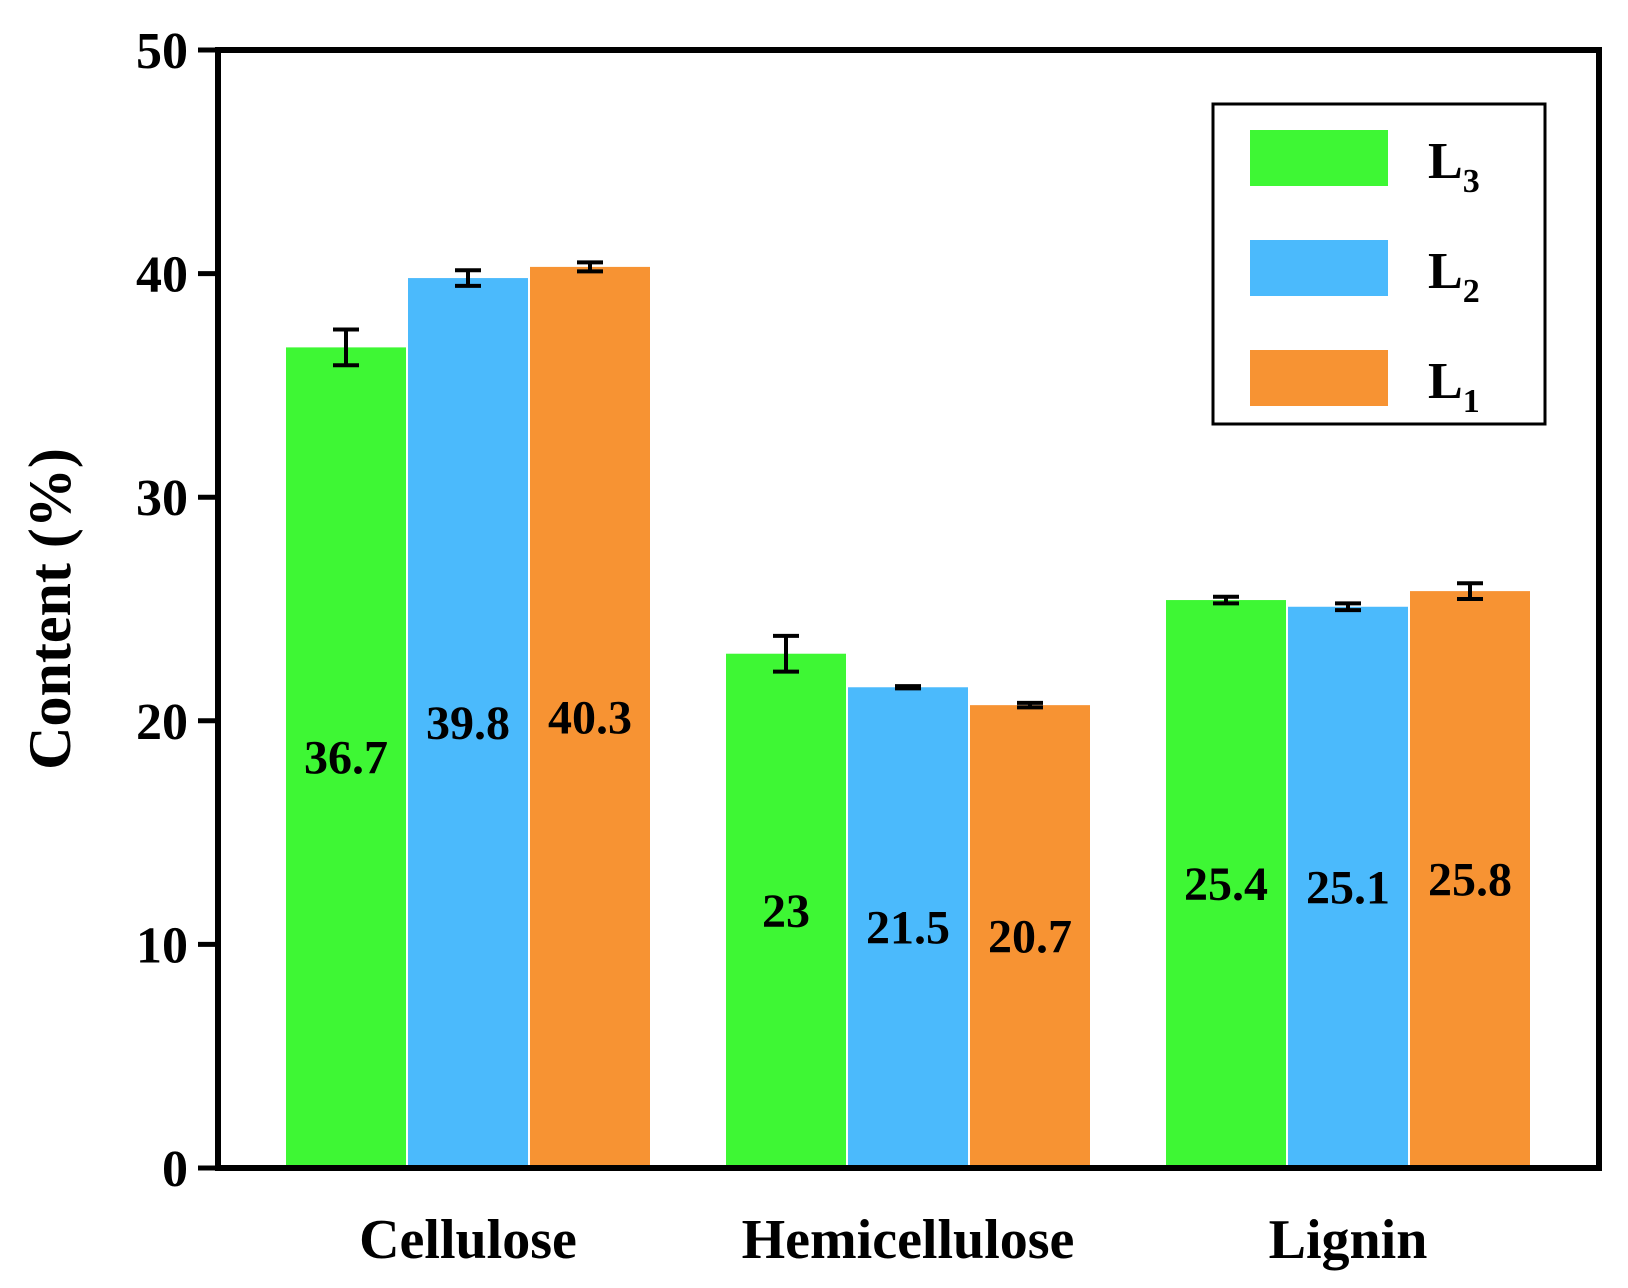  What do you see at coordinates (1454, 276) in the screenshot?
I see `legend-label: L2` at bounding box center [1454, 276].